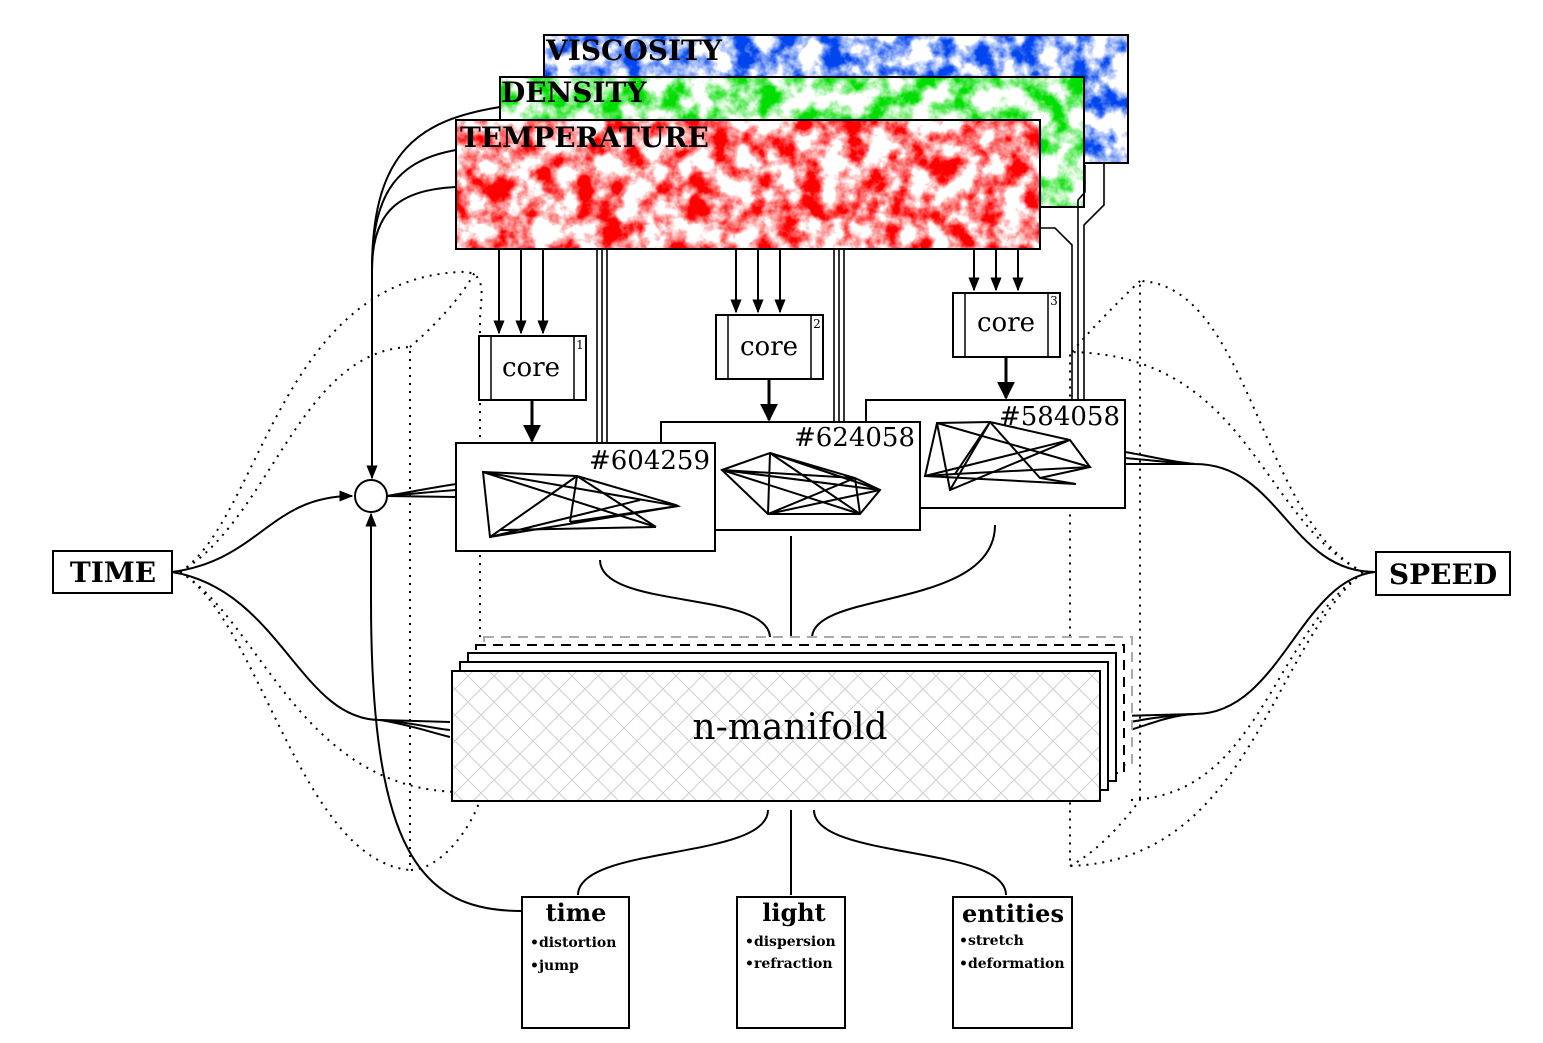 The image size is (1543, 1043). What do you see at coordinates (790, 942) in the screenshot?
I see `effect-item-light-1: •dispersion` at bounding box center [790, 942].